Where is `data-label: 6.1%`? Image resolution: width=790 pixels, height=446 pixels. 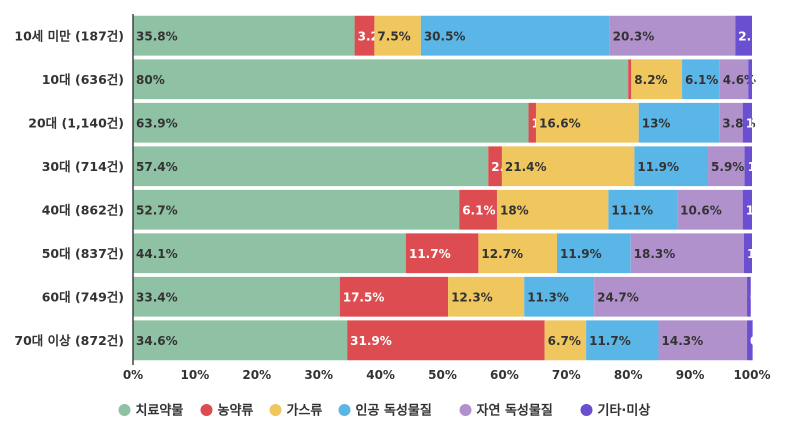 data-label: 6.1% is located at coordinates (478, 210).